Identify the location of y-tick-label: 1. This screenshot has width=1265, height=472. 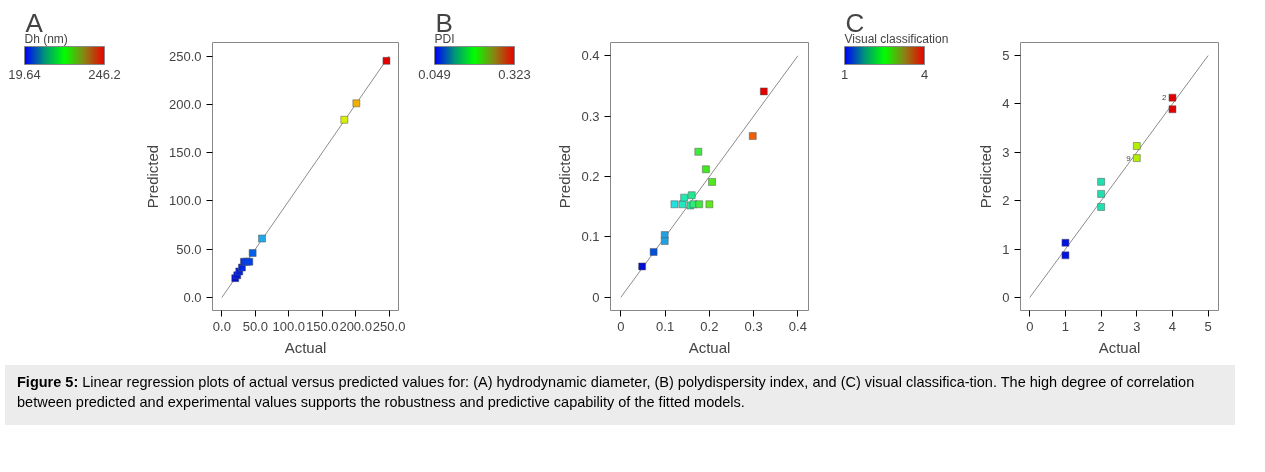
(1006, 249).